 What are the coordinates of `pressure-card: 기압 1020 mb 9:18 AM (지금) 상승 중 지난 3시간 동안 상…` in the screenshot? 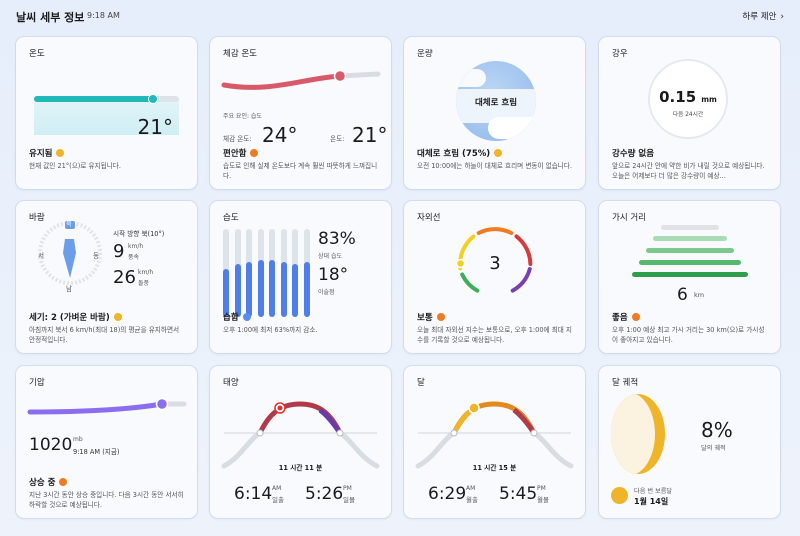 It's located at (106, 442).